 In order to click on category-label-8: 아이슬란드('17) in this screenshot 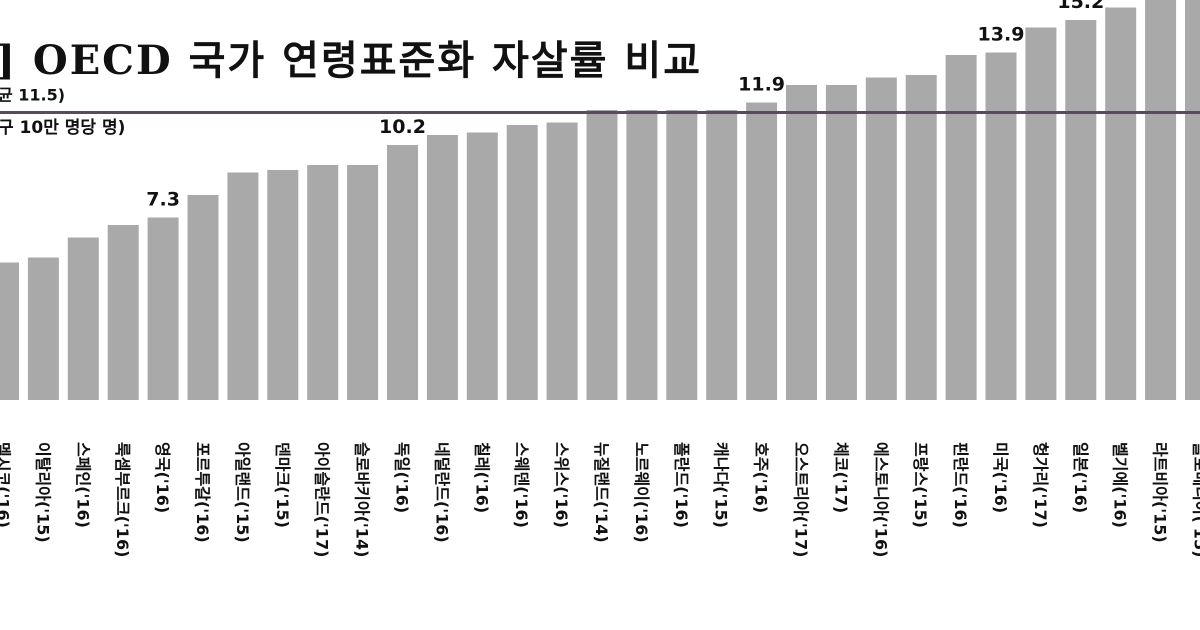, I will do `click(322, 499)`.